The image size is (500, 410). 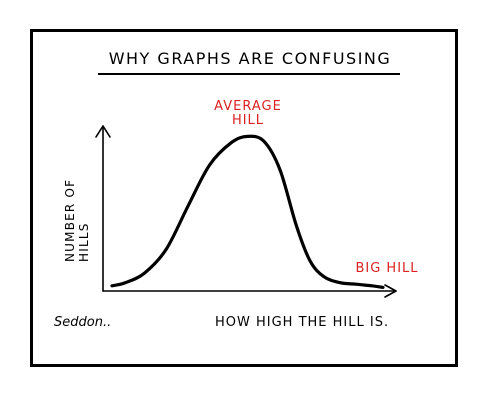 What do you see at coordinates (386, 268) in the screenshot?
I see `annotation-big-hill: BIG HILL` at bounding box center [386, 268].